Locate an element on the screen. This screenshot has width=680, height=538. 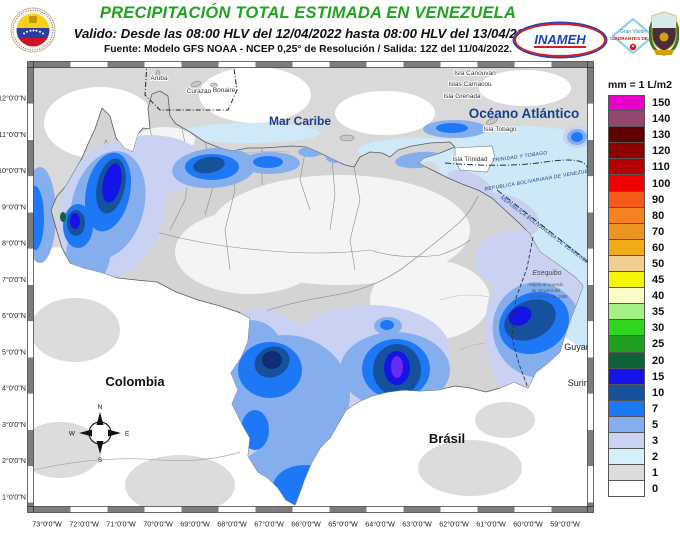
brasil-label: Brásil is located at coordinates (447, 438).